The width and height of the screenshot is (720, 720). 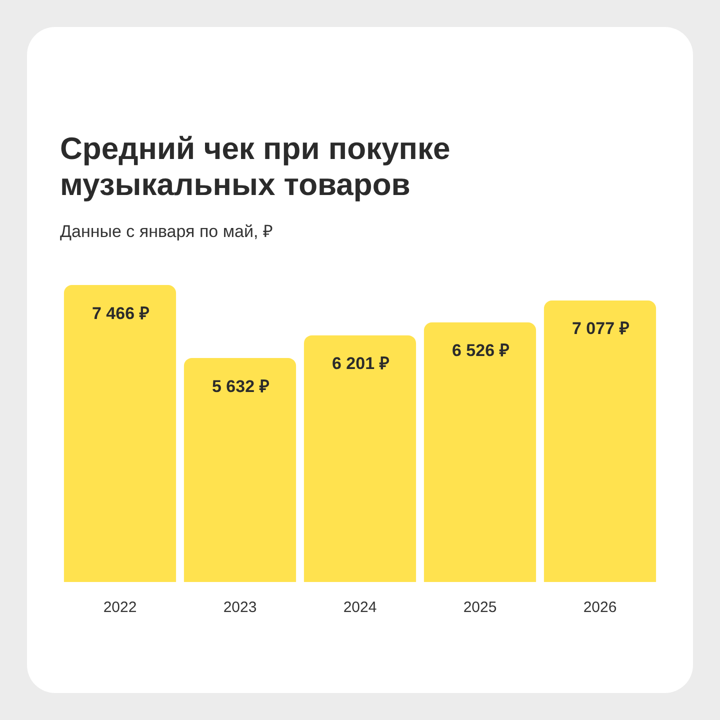 I want to click on chart-subtitle: Данные с января по май, ₽, so click(x=167, y=232).